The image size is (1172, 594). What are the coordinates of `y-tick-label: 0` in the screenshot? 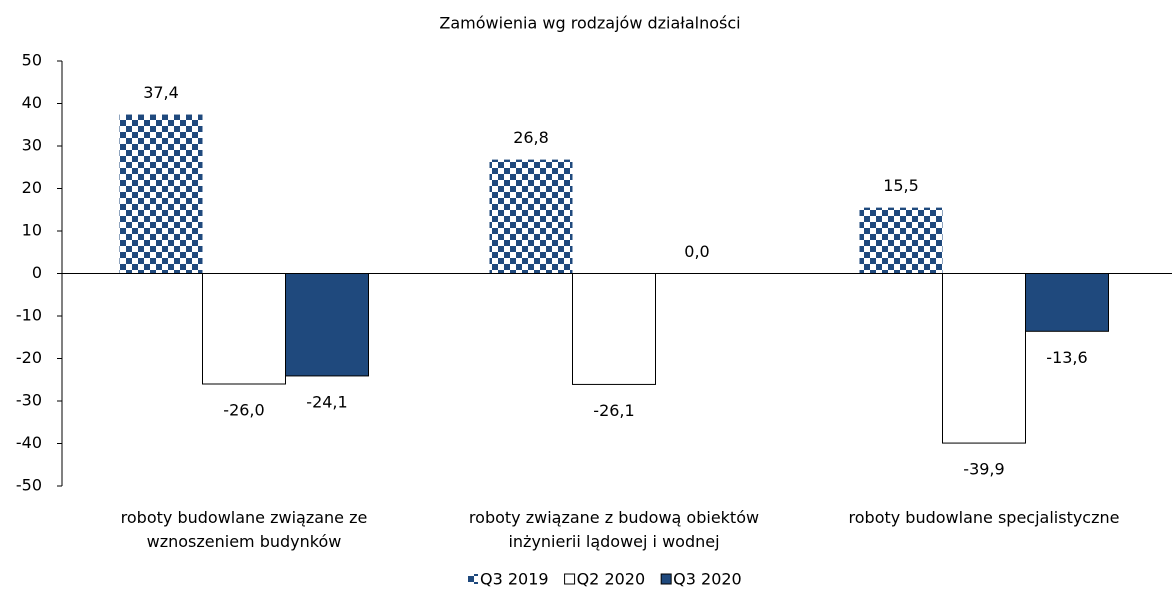 It's located at (37, 272).